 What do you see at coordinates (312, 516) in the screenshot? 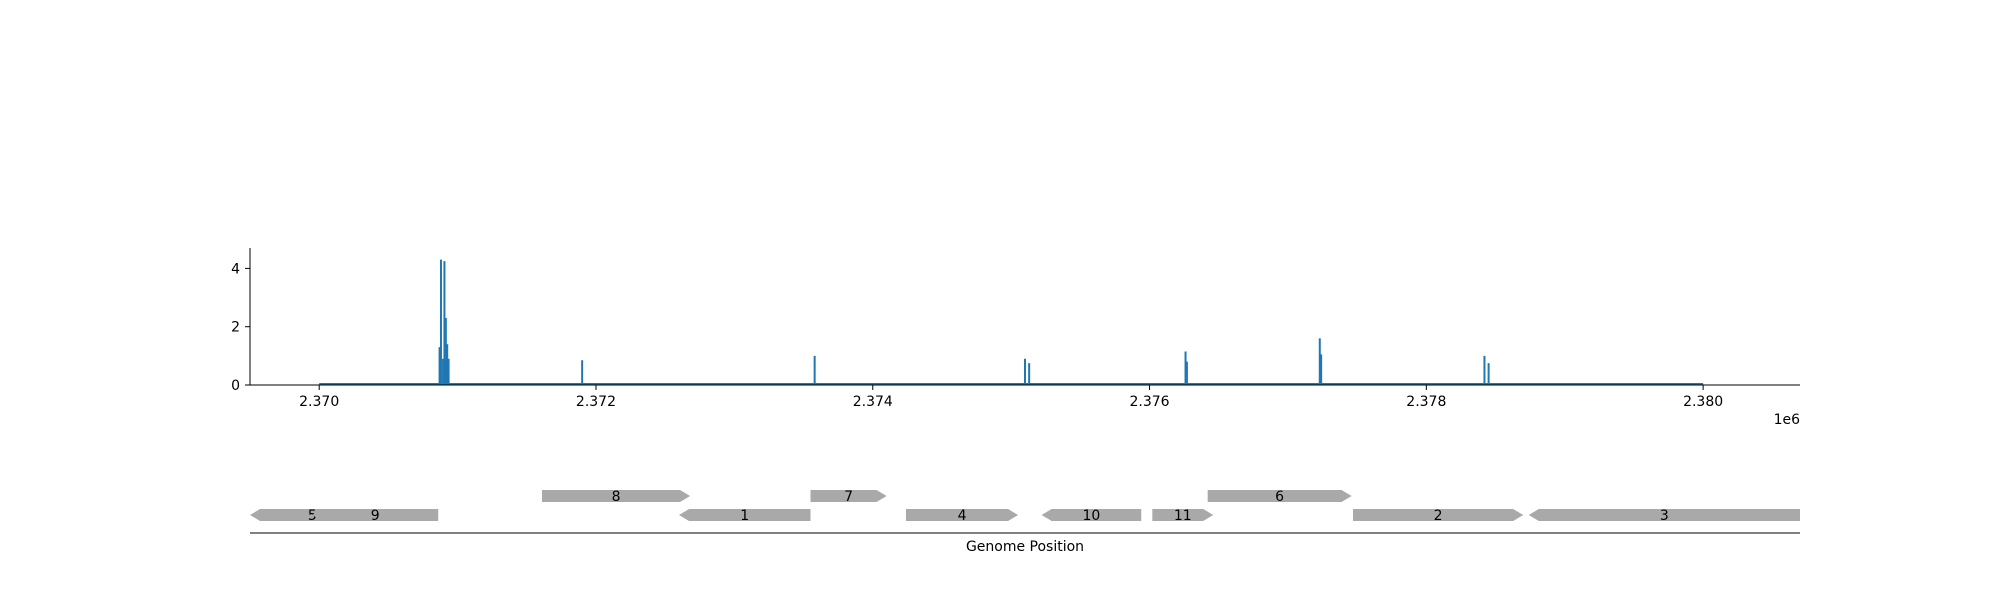
I see `gene-label: 5` at bounding box center [312, 516].